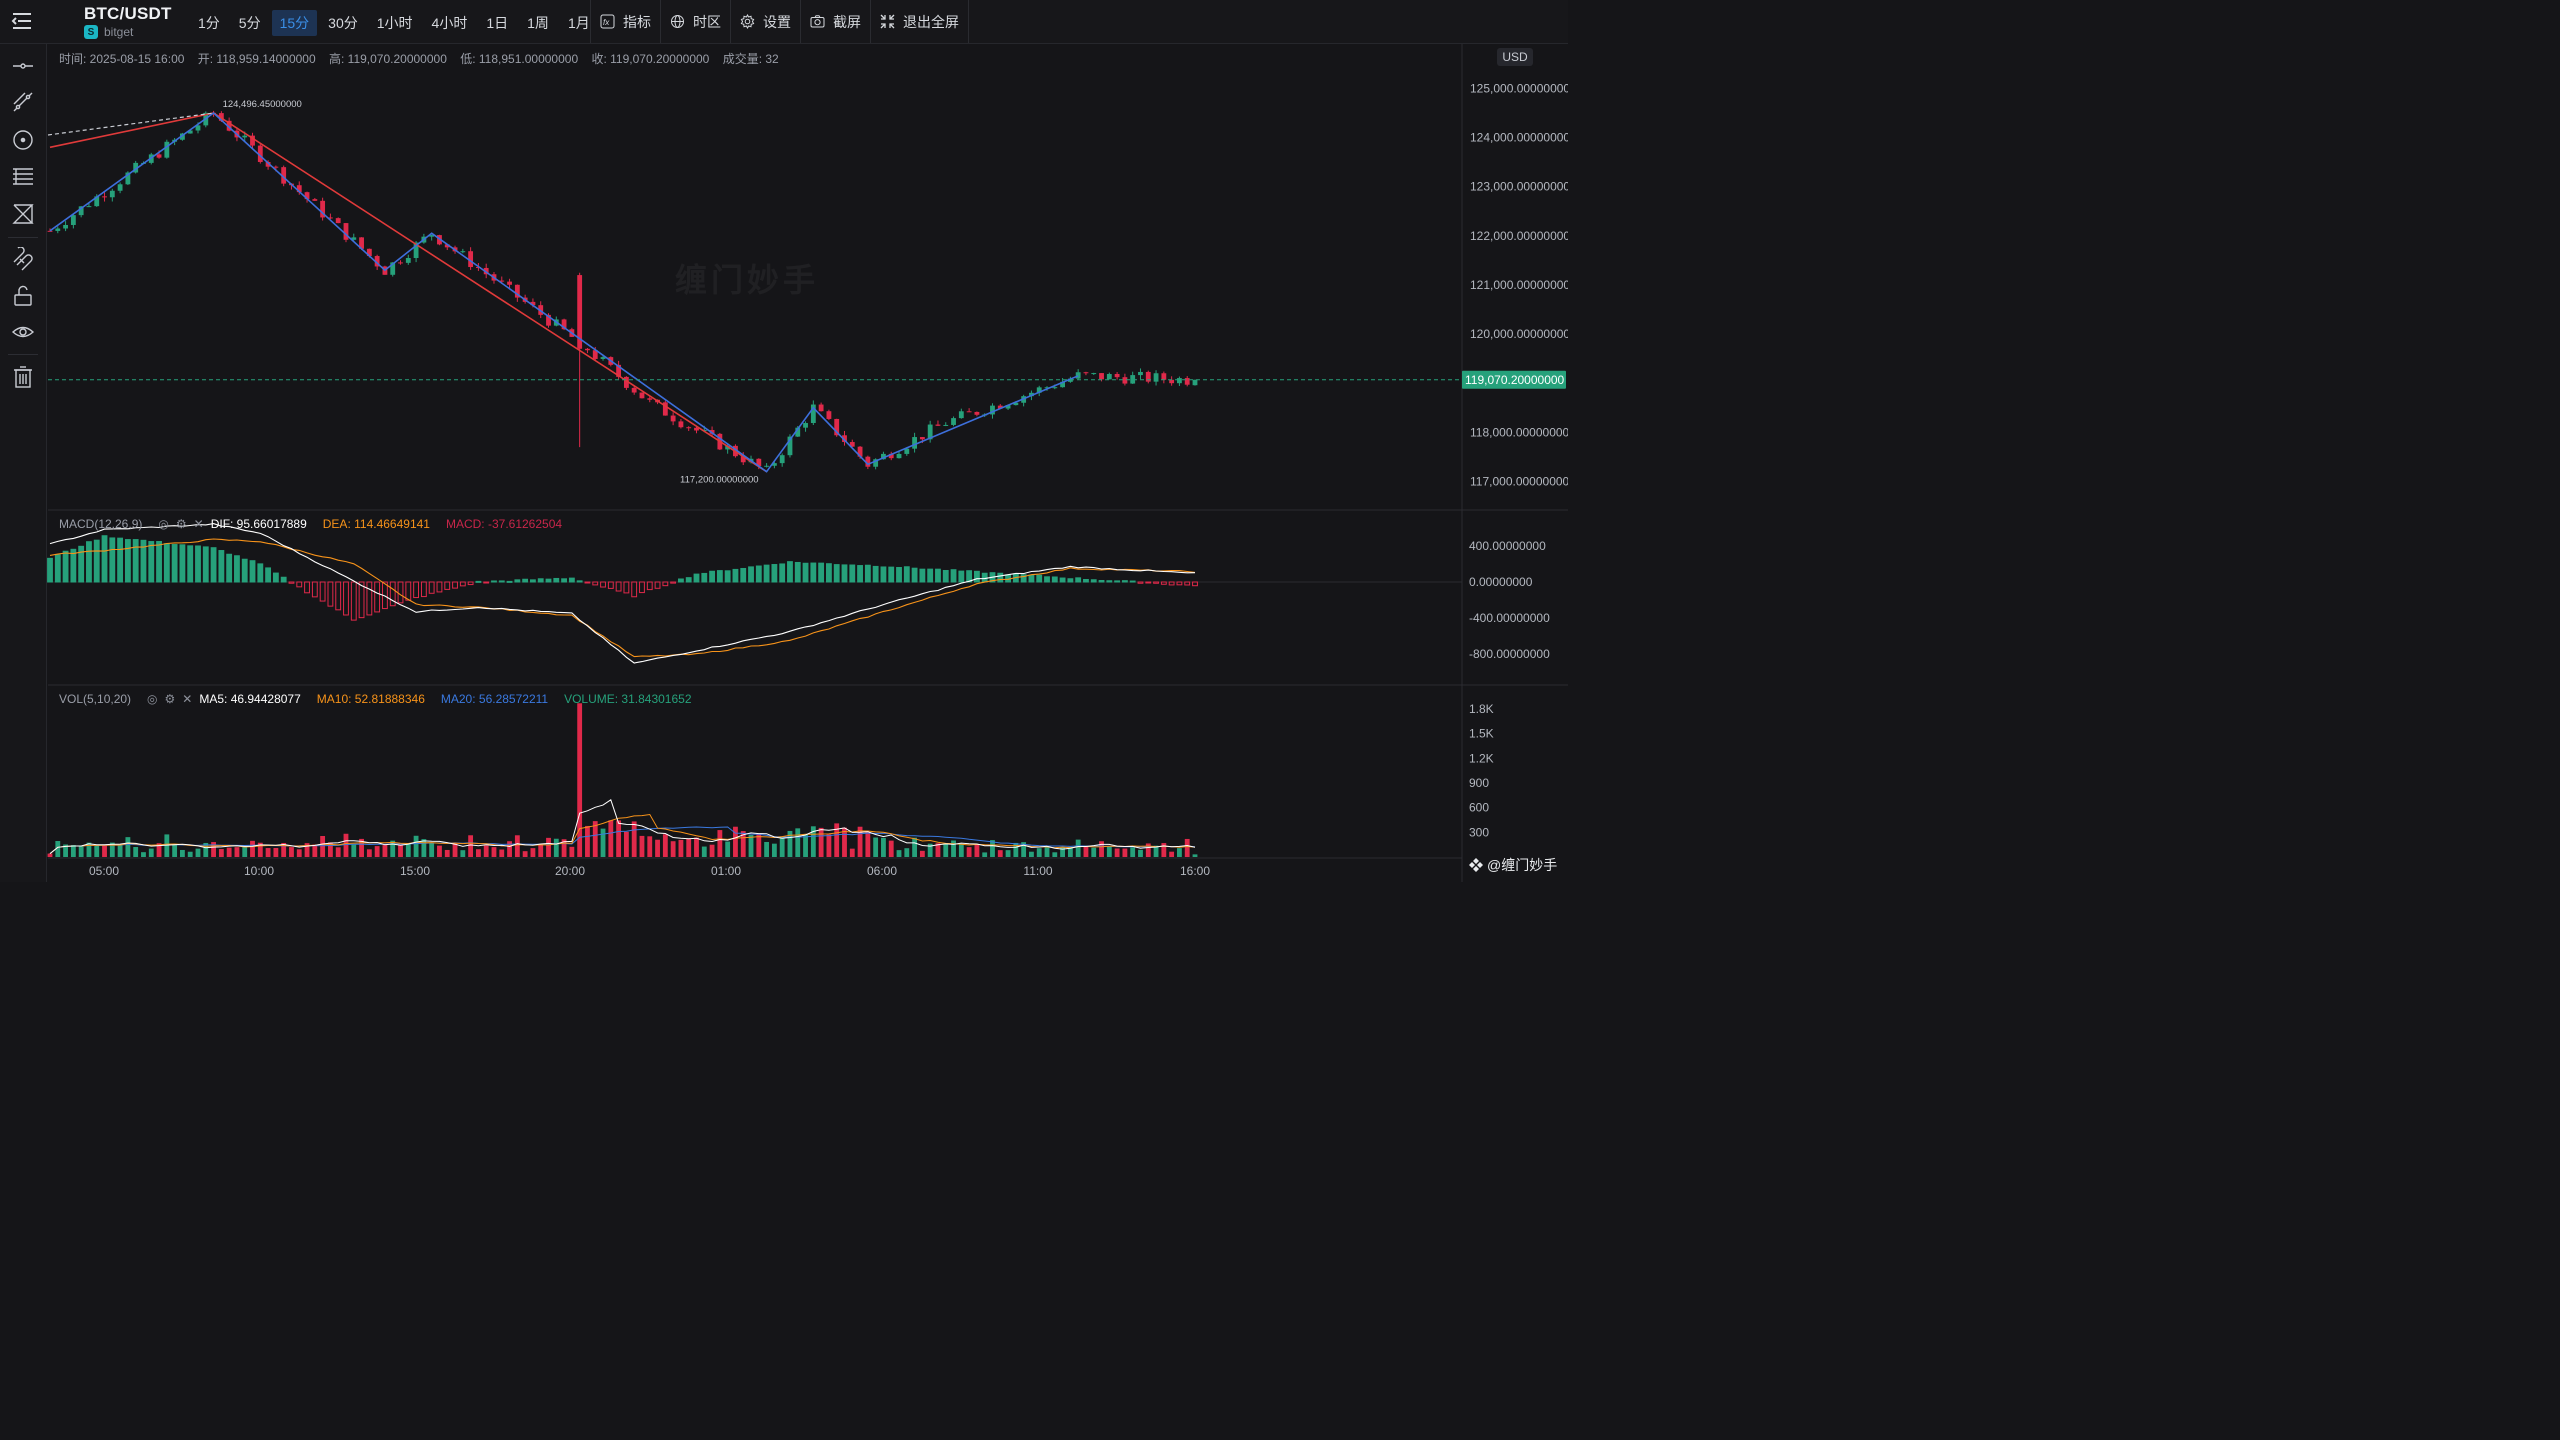 This screenshot has height=1440, width=2560. Describe the element at coordinates (128, 13) in the screenshot. I see `pair-title: BTC/USDT` at that location.